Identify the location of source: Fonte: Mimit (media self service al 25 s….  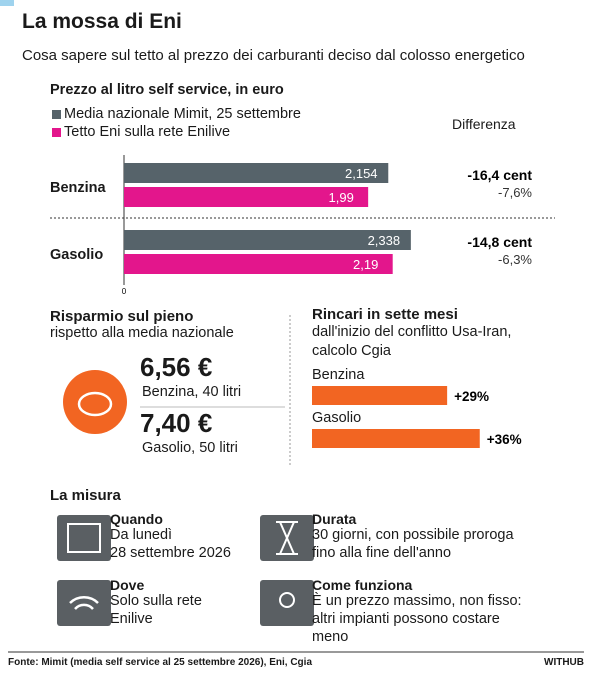
(160, 662).